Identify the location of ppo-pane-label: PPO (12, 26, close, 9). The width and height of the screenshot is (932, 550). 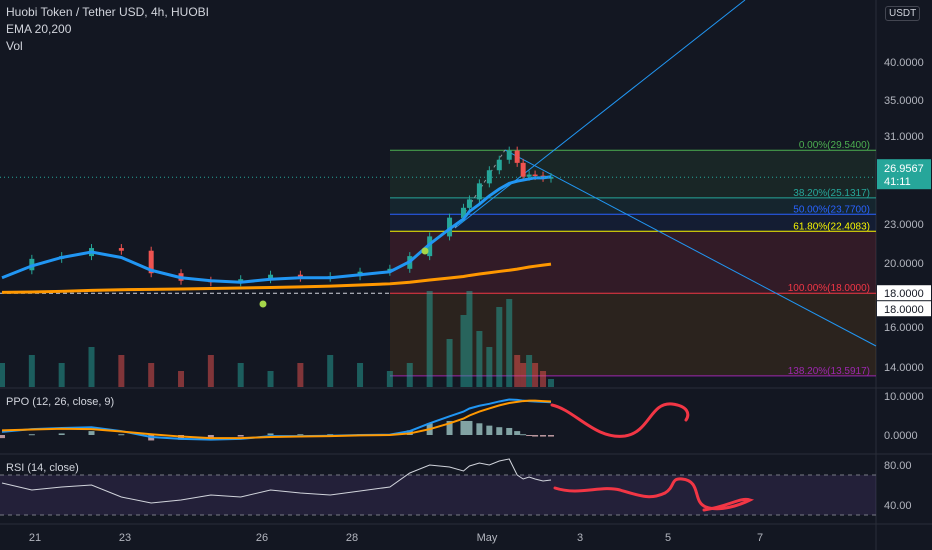
(60, 402).